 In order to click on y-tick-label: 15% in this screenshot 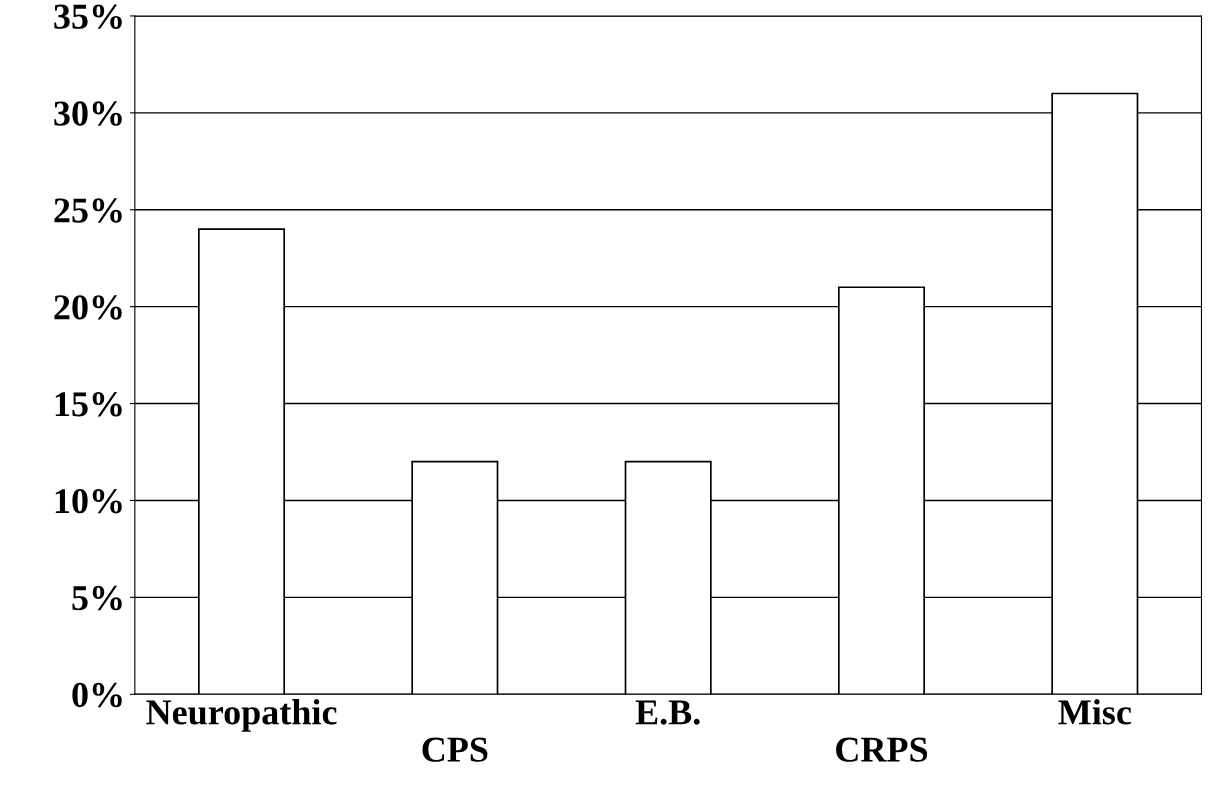, I will do `click(88, 404)`.